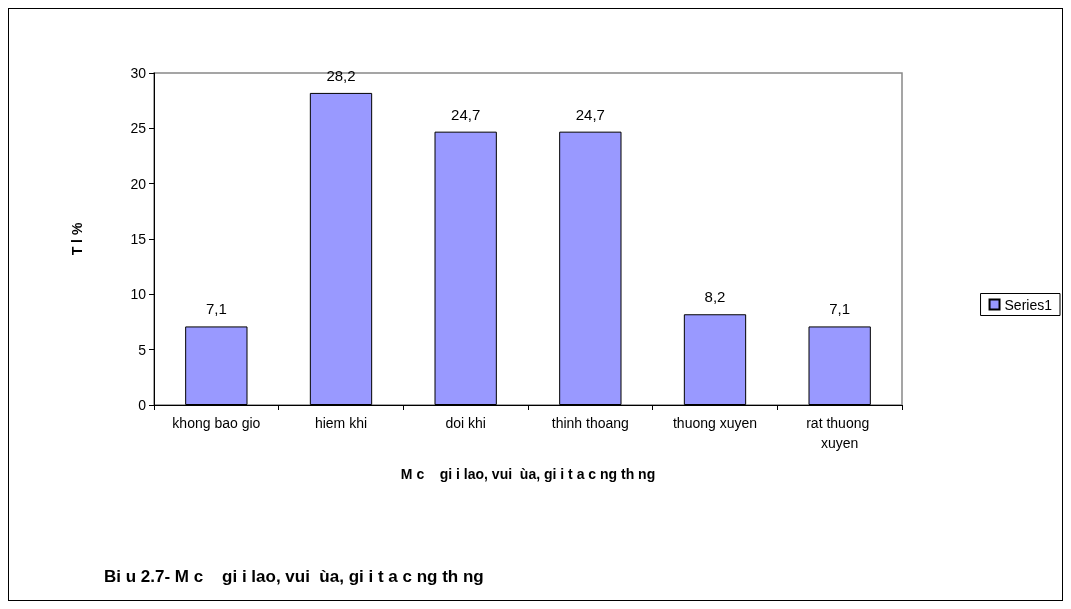 The width and height of the screenshot is (1071, 609). I want to click on text: Bi u 2.7- M c gi i lao, vui ùa, gi i t a c ng th ng, so click(294, 576).